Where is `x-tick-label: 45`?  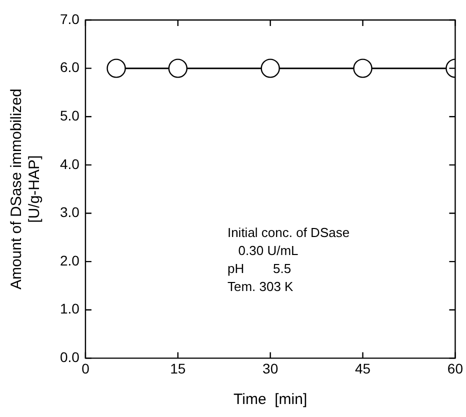 x-tick-label: 45 is located at coordinates (362, 368).